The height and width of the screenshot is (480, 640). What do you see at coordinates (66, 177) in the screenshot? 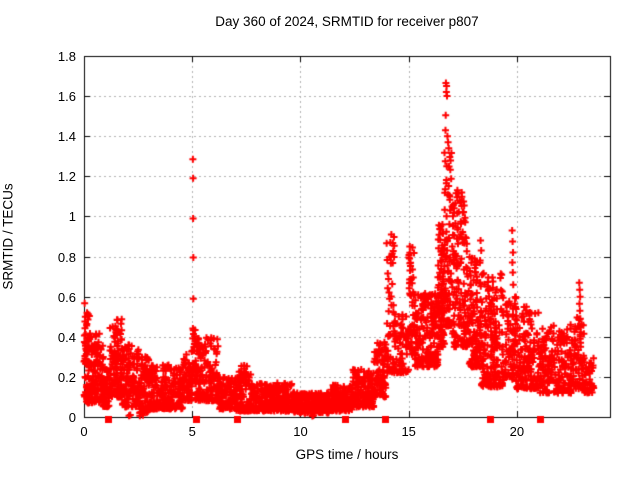
I see `y-tick-label: 1.2` at bounding box center [66, 177].